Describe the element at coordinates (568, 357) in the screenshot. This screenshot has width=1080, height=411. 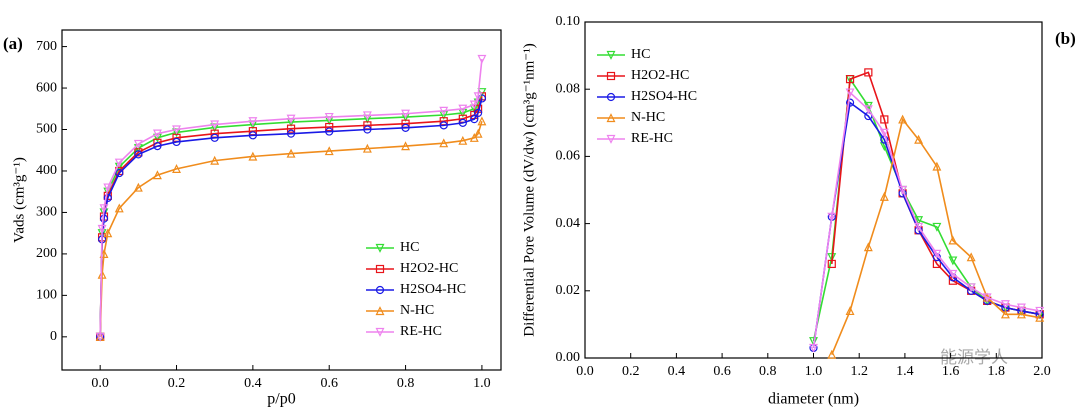
I see `y-tick-label: 0.00` at that location.